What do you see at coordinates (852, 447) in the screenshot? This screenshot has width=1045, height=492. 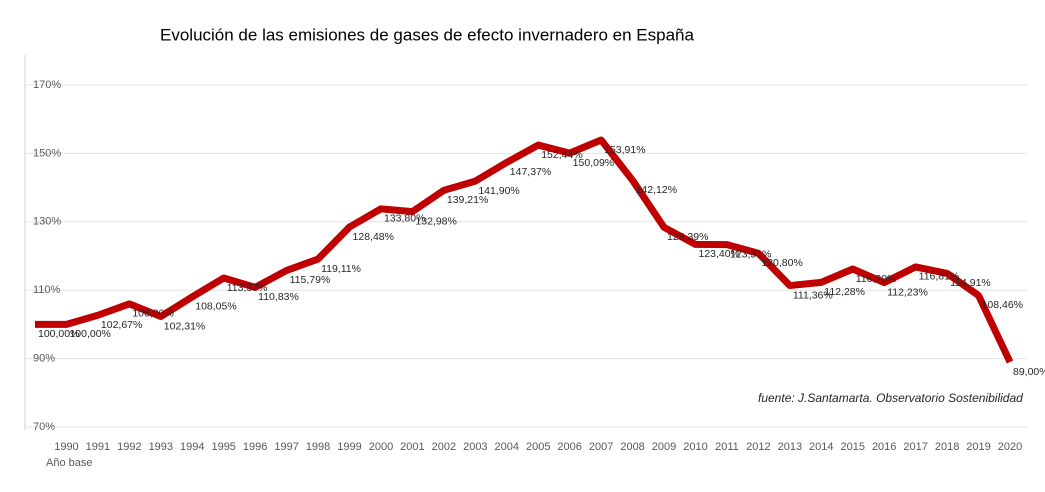 I see `x-tick-label: 2015` at bounding box center [852, 447].